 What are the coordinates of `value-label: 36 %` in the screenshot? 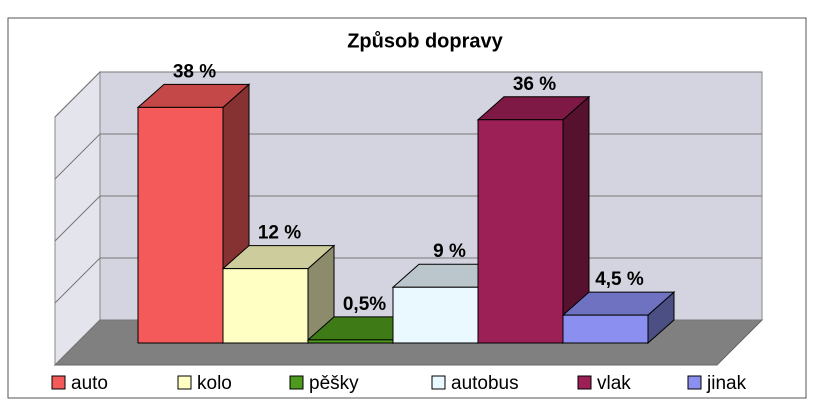 It's located at (534, 84).